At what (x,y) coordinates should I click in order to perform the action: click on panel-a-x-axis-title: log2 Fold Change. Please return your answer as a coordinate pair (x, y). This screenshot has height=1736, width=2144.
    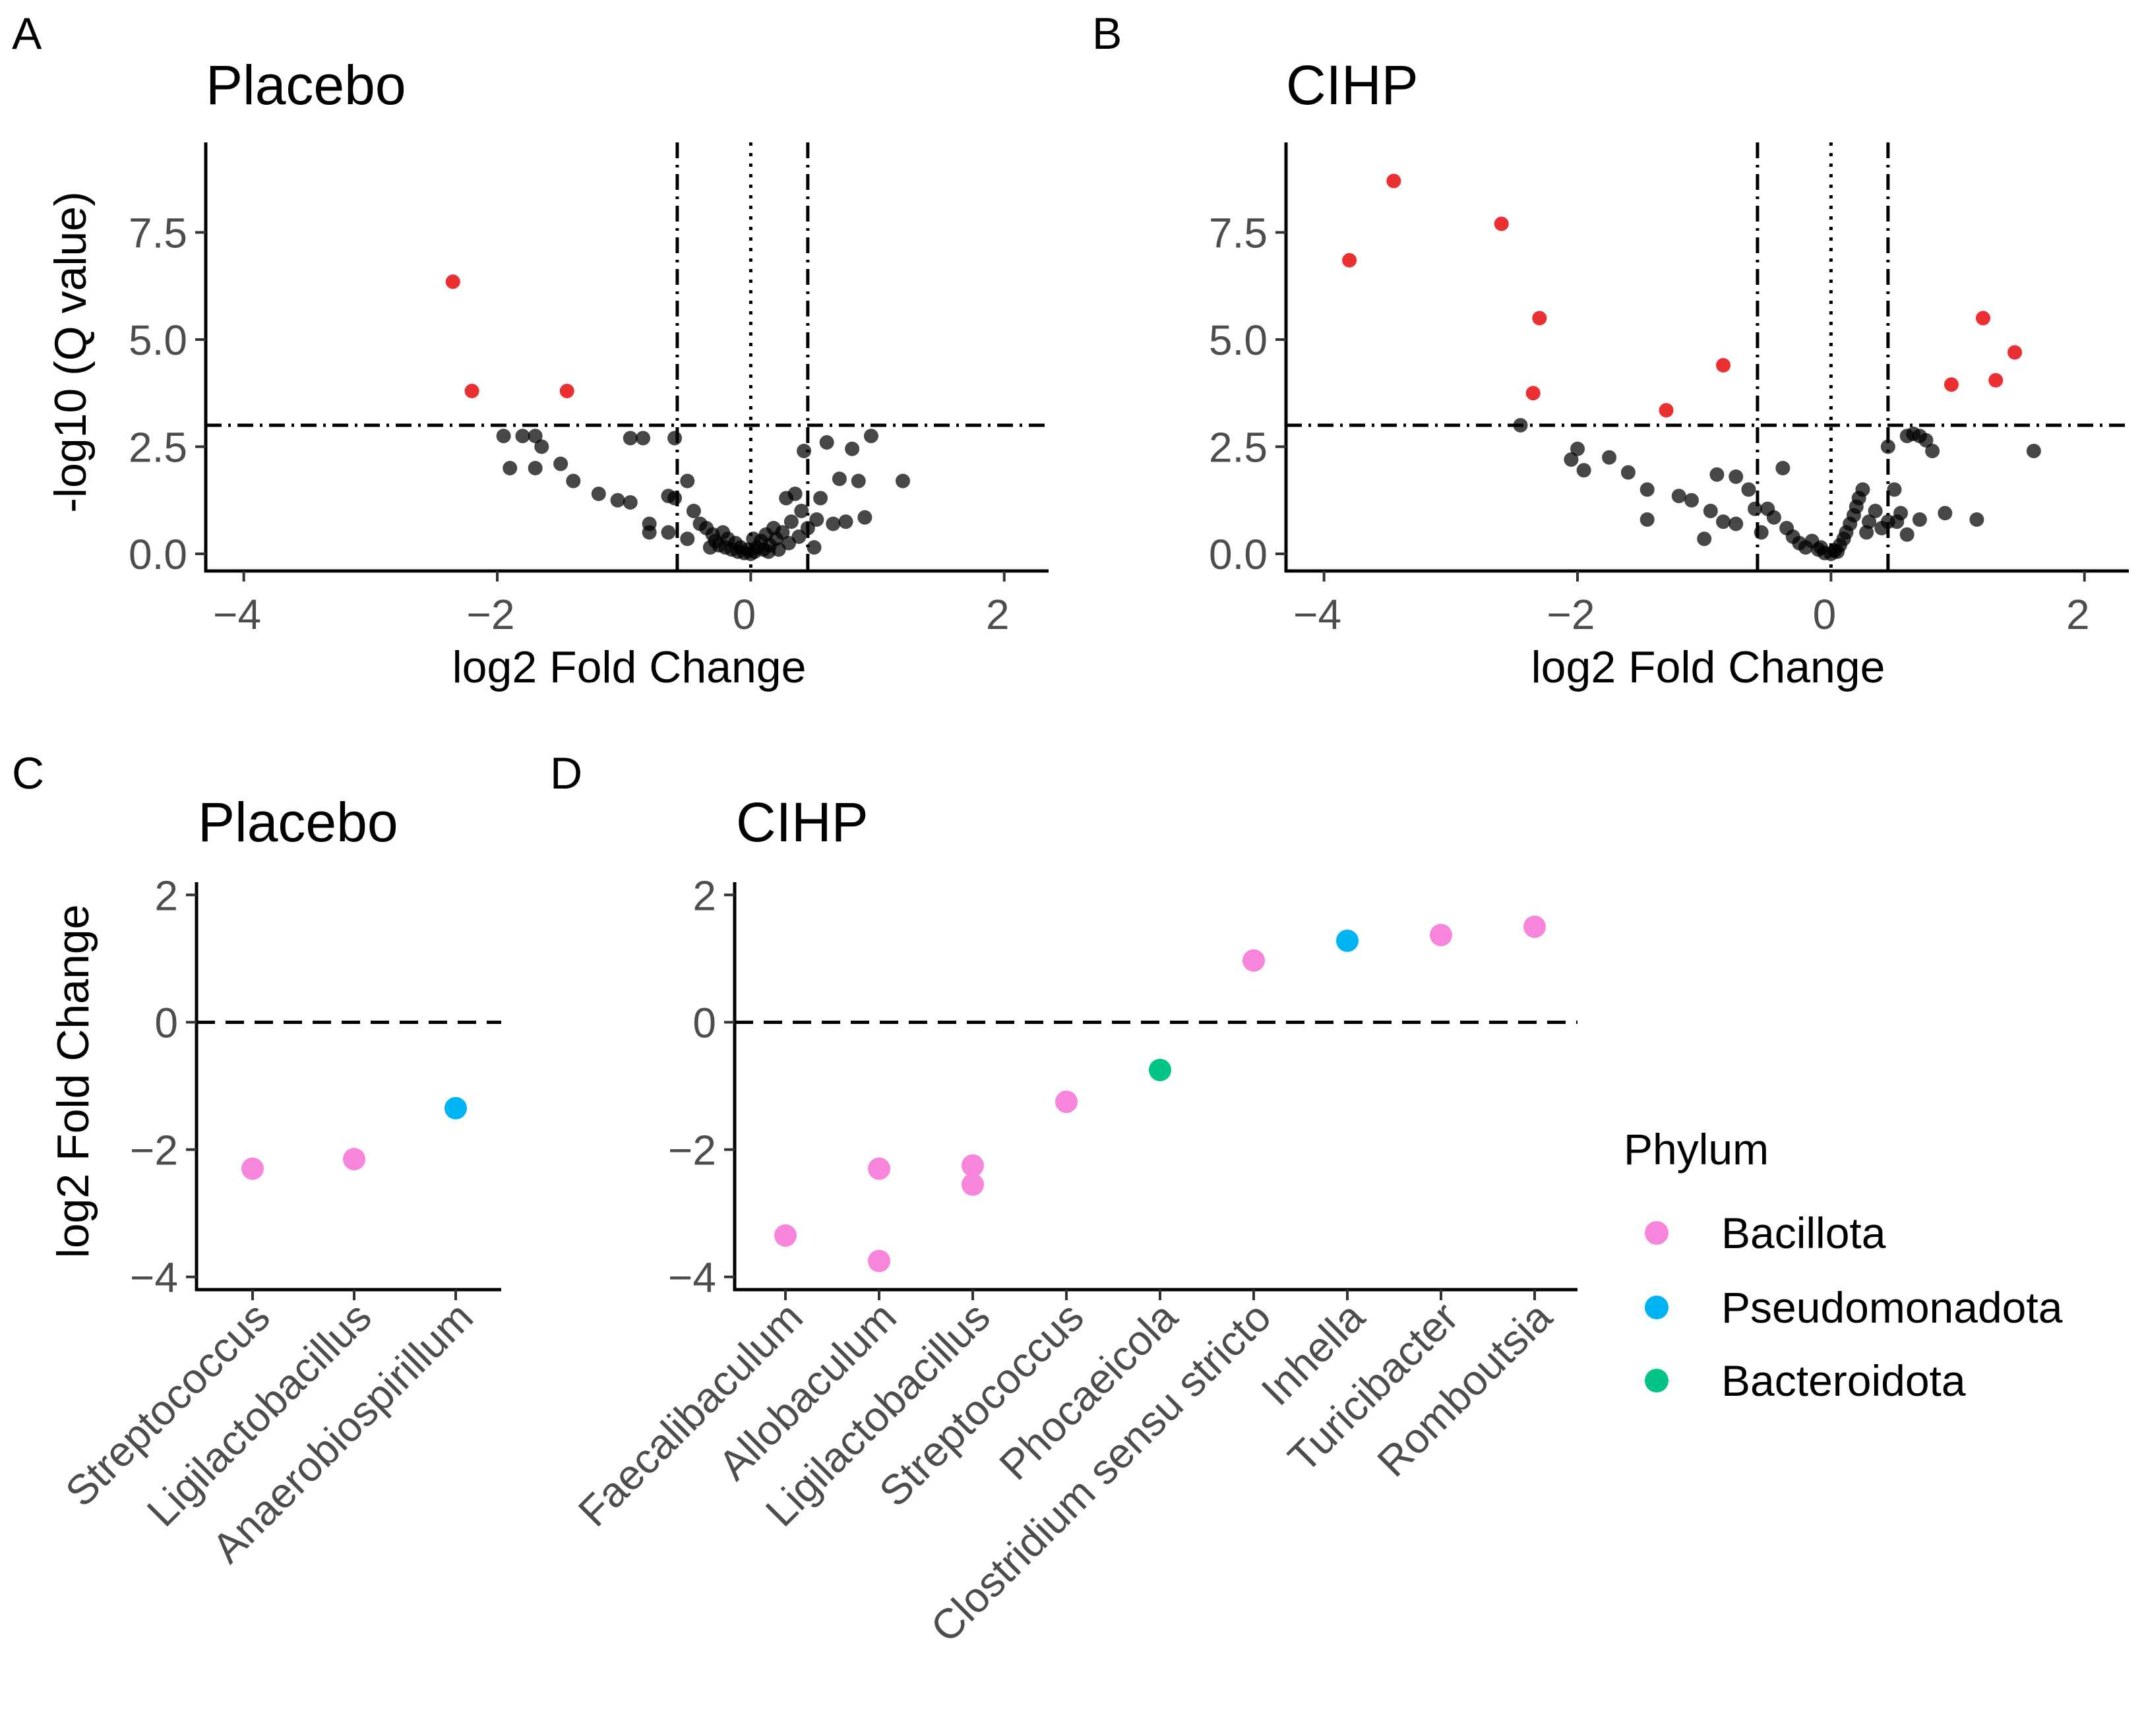
    Looking at the image, I should click on (629, 667).